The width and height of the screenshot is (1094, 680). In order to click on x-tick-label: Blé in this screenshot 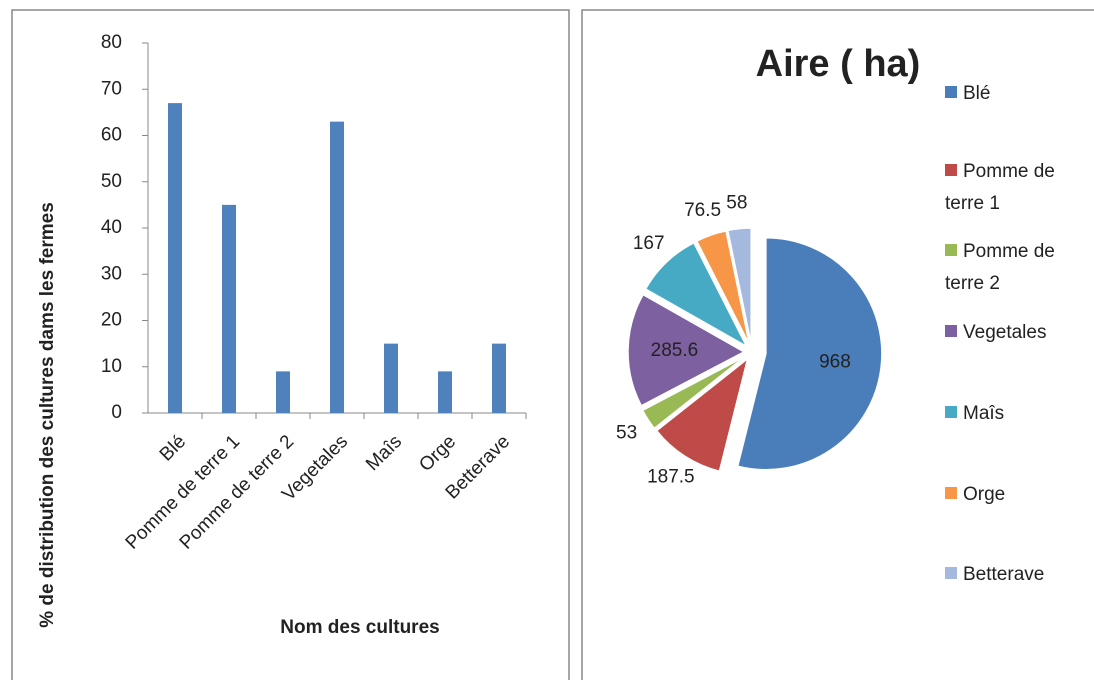, I will do `click(173, 448)`.